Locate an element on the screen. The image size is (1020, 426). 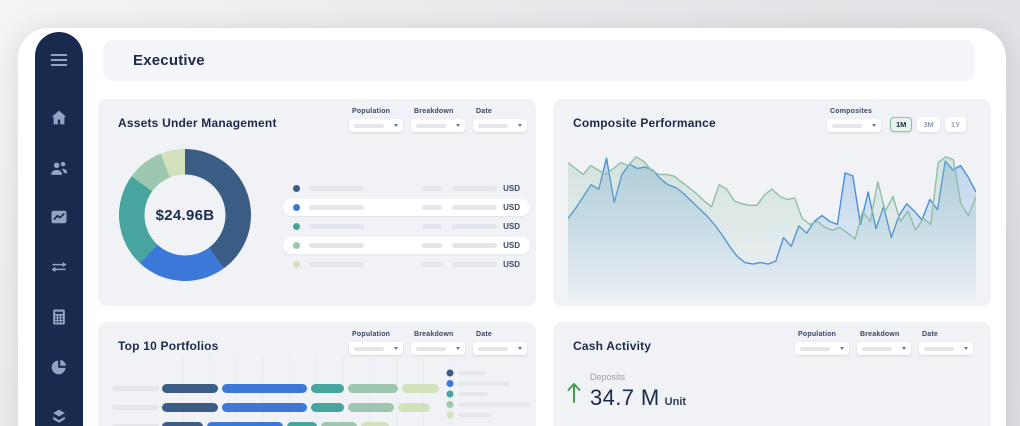
metric-value: 34.7 M is located at coordinates (625, 397).